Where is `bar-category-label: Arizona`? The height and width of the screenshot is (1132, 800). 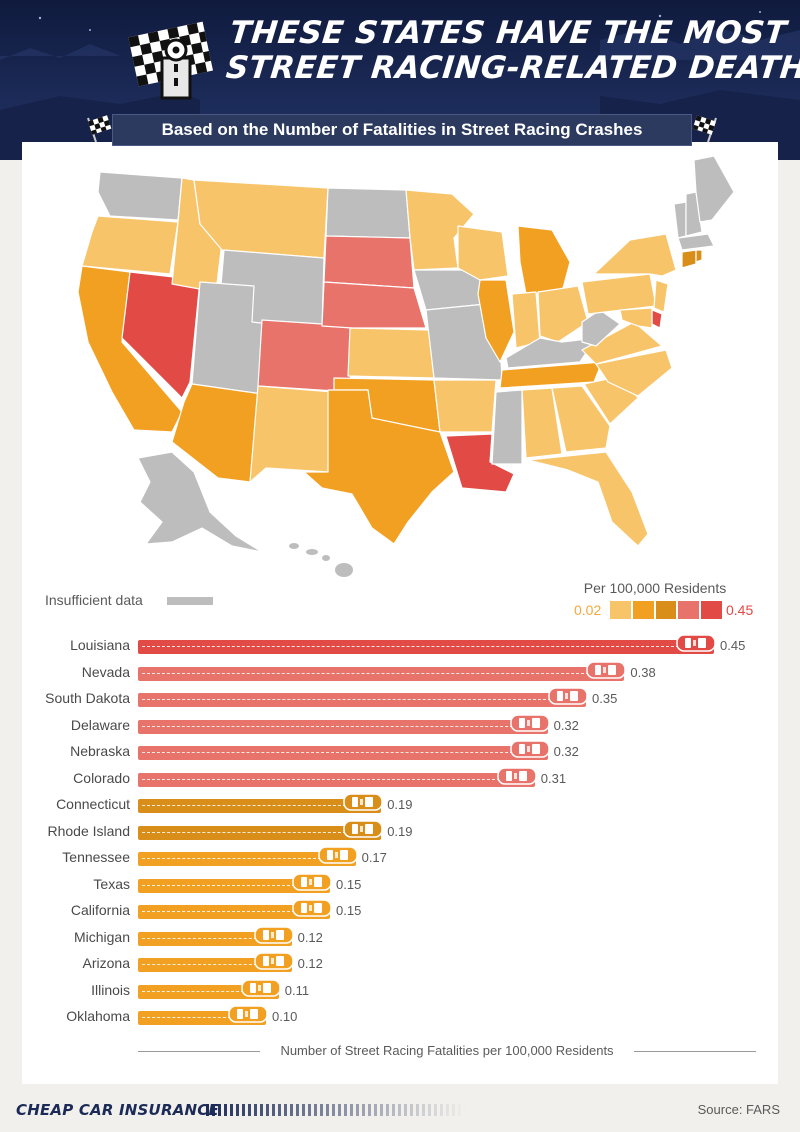
bar-category-label: Arizona is located at coordinates (106, 963).